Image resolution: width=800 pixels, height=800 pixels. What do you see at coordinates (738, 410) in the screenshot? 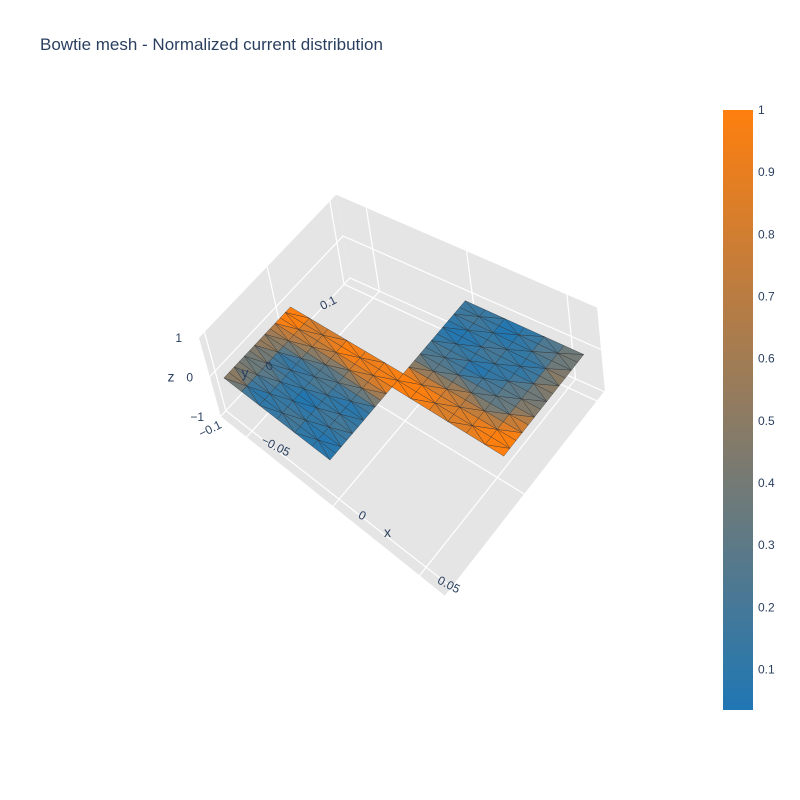
I see `colorbar-gradient` at bounding box center [738, 410].